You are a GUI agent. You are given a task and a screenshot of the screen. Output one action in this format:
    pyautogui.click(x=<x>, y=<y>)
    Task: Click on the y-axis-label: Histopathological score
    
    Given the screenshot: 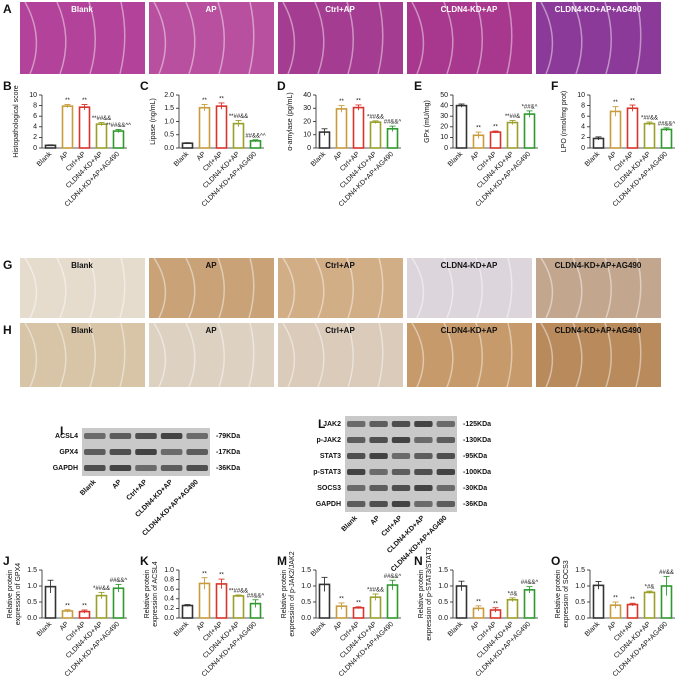 What is the action you would take?
    pyautogui.click(x=16, y=121)
    